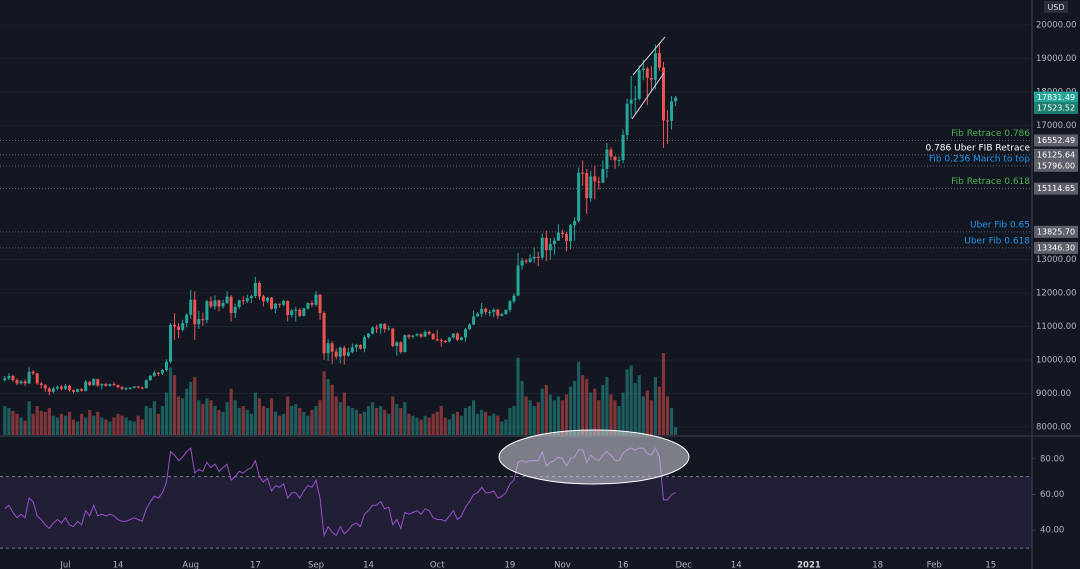 Image resolution: width=1080 pixels, height=569 pixels. Describe the element at coordinates (1056, 327) in the screenshot. I see `y-tick-label: 11000.00` at that location.